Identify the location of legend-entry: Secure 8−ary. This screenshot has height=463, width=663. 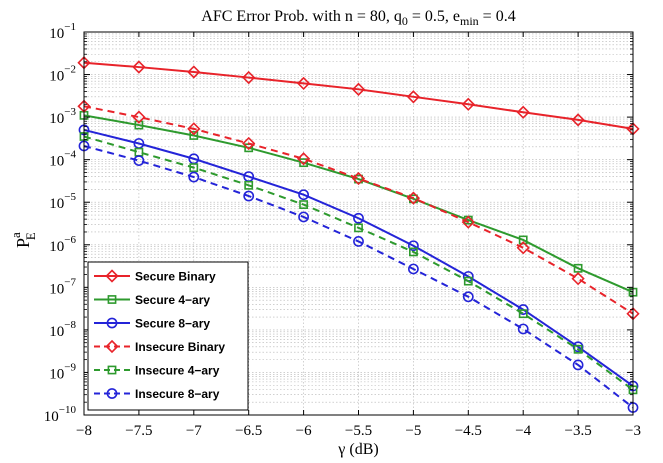
(152, 324).